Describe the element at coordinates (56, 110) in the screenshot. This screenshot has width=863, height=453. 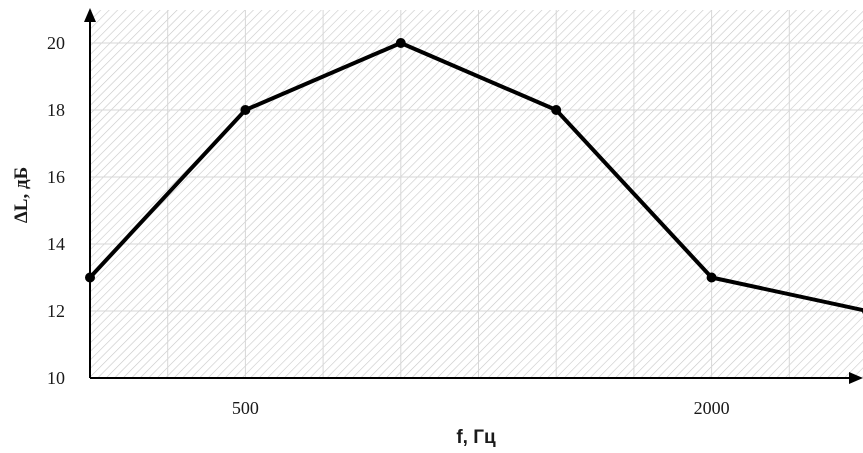
I see `y-tick-label: 18` at that location.